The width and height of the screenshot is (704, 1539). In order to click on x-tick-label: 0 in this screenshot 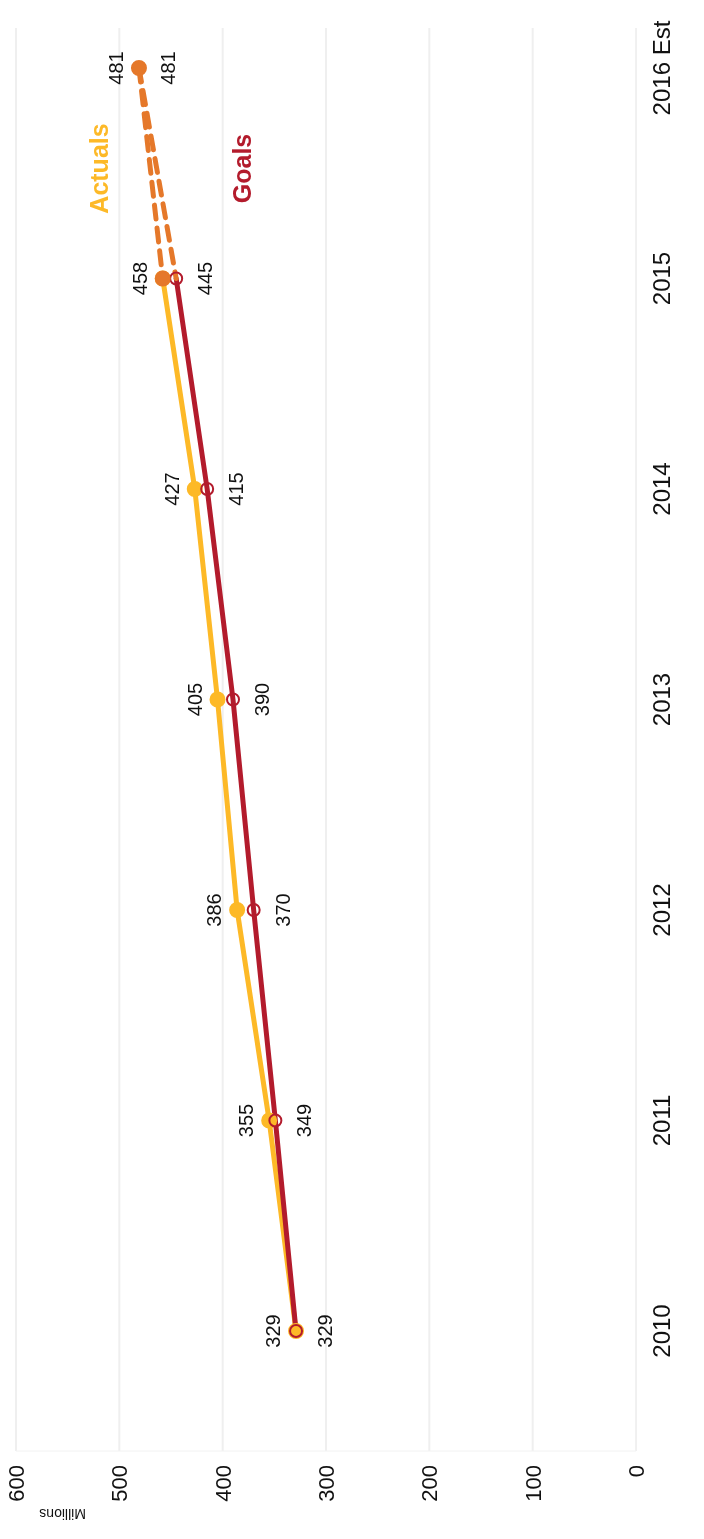, I will do `click(636, 1471)`.